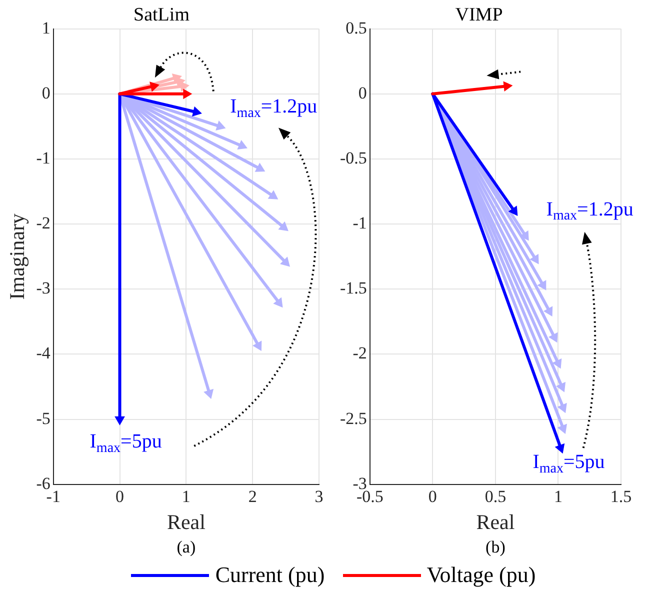 This screenshot has height=603, width=667. What do you see at coordinates (46, 28) in the screenshot?
I see `y-tick-label: 1` at bounding box center [46, 28].